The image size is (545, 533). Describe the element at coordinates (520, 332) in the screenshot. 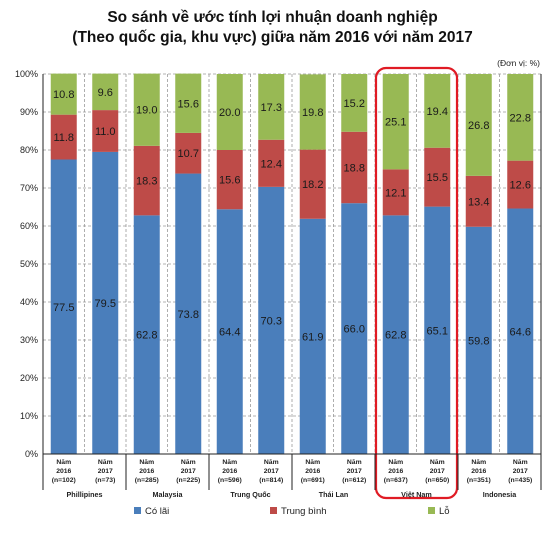

I see `data-label: 64.6` at that location.